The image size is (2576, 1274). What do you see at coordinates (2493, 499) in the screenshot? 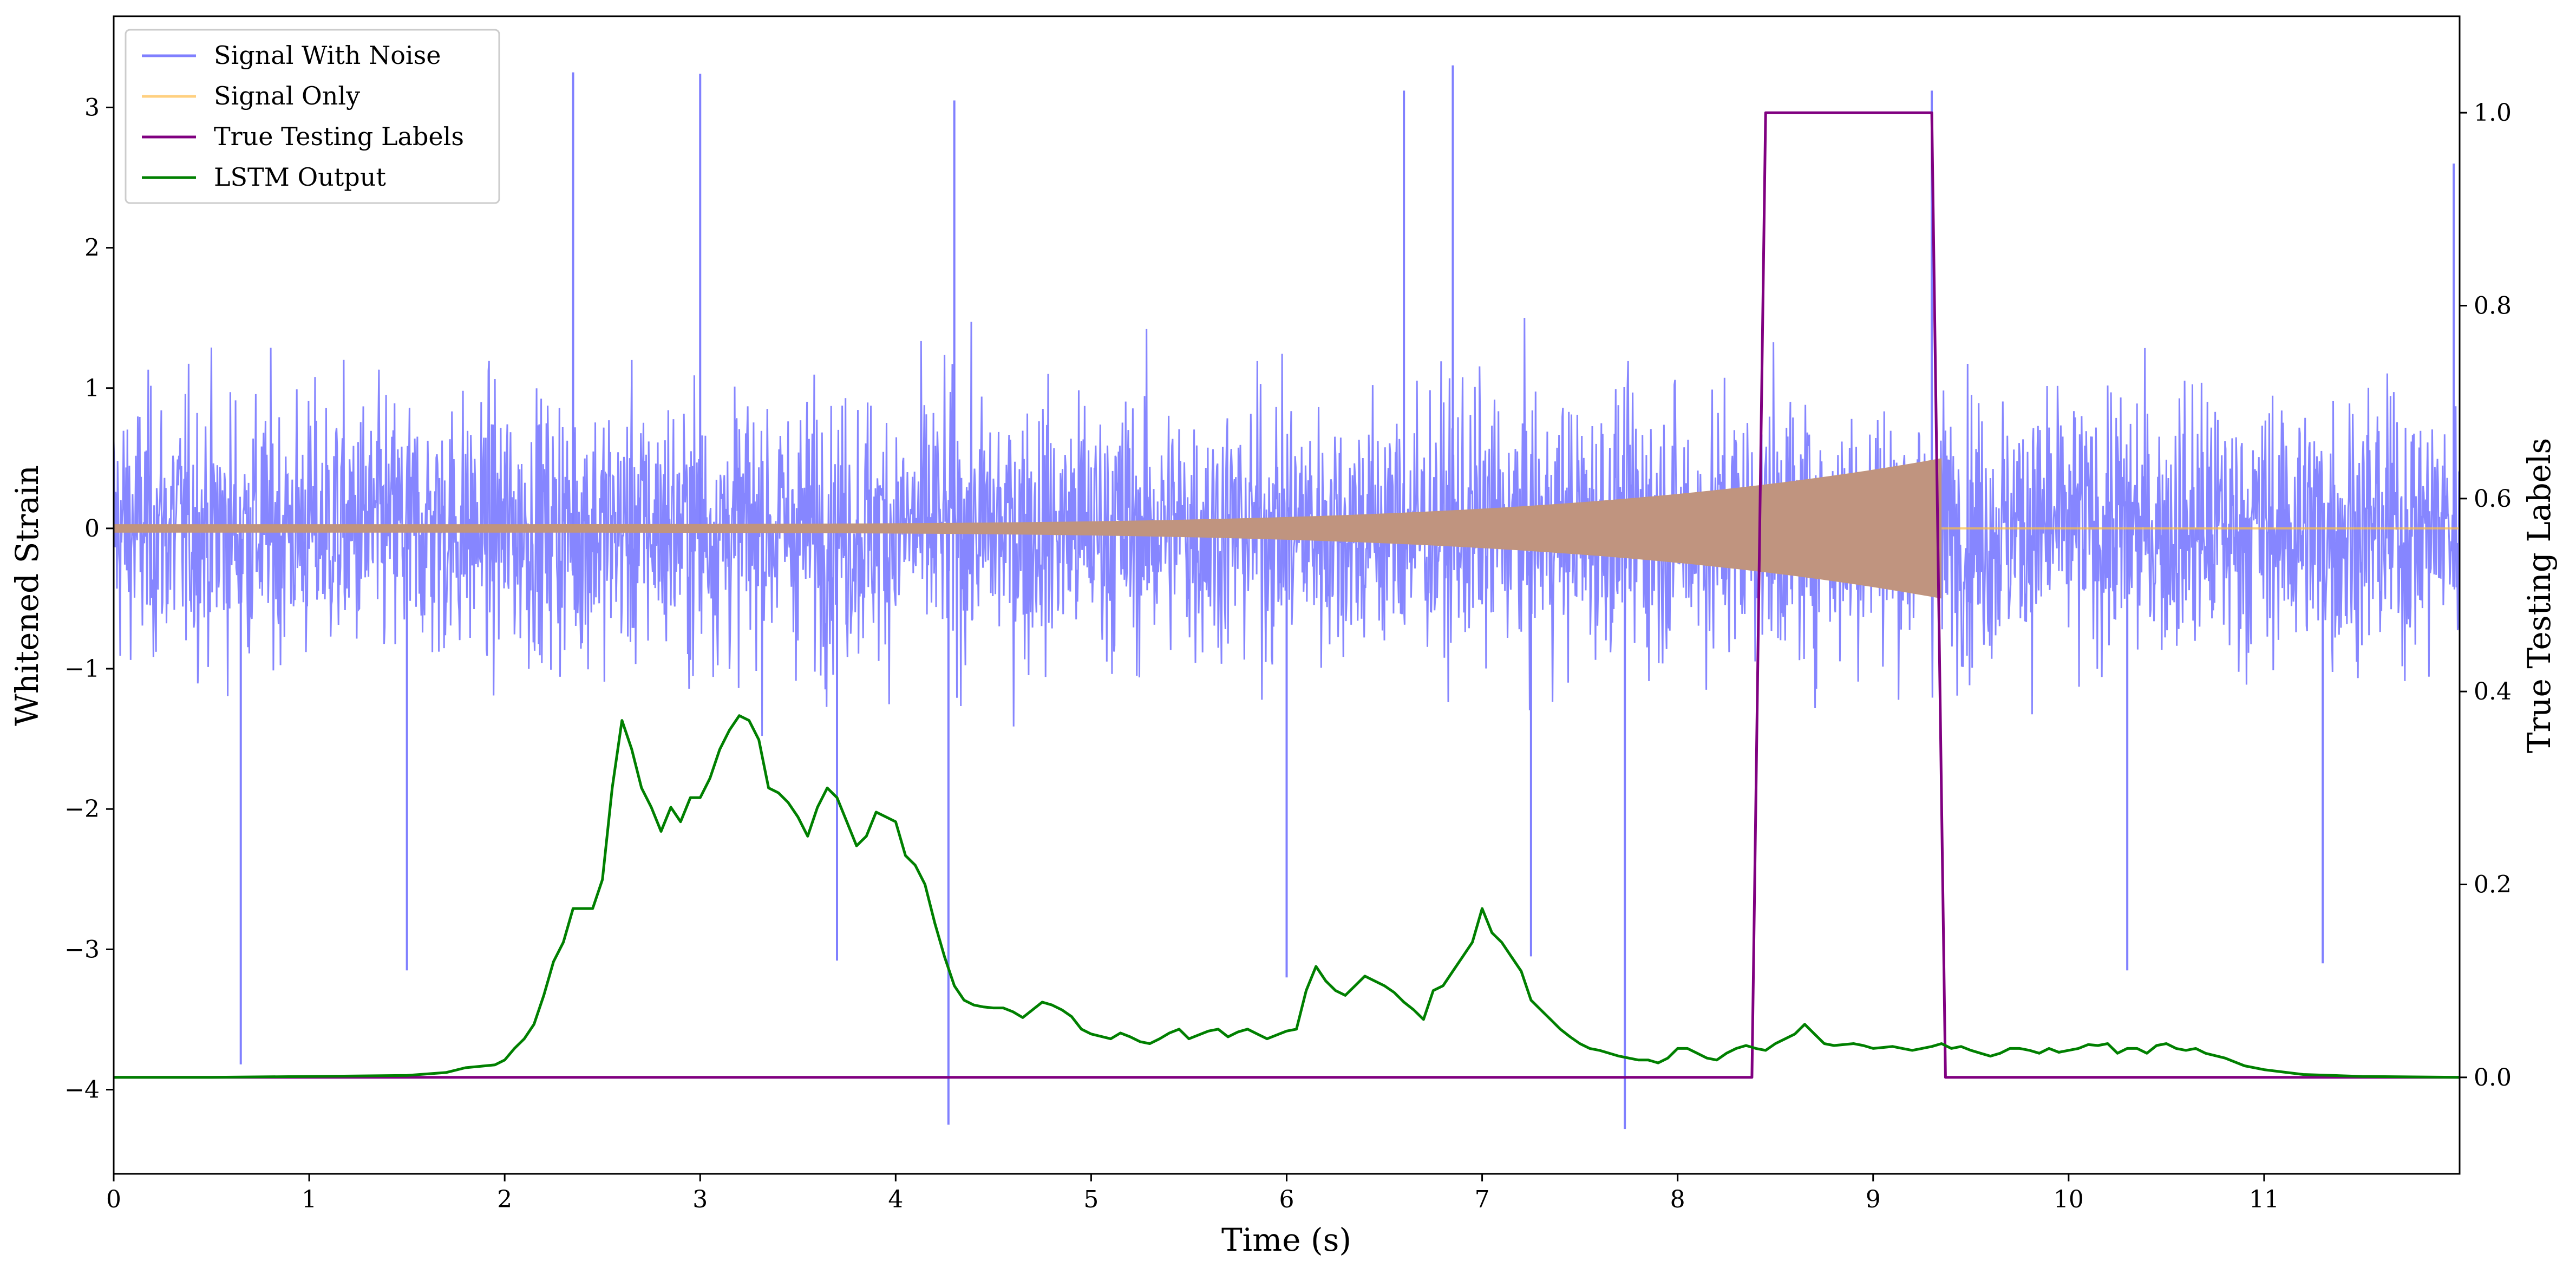
I see `y-right-tick-label-0-6: 0.6` at bounding box center [2493, 499].